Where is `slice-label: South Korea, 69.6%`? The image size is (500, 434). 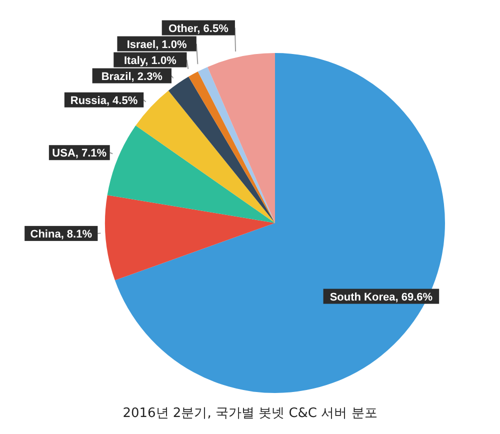
slice-label: South Korea, 69.6% is located at coordinates (381, 297).